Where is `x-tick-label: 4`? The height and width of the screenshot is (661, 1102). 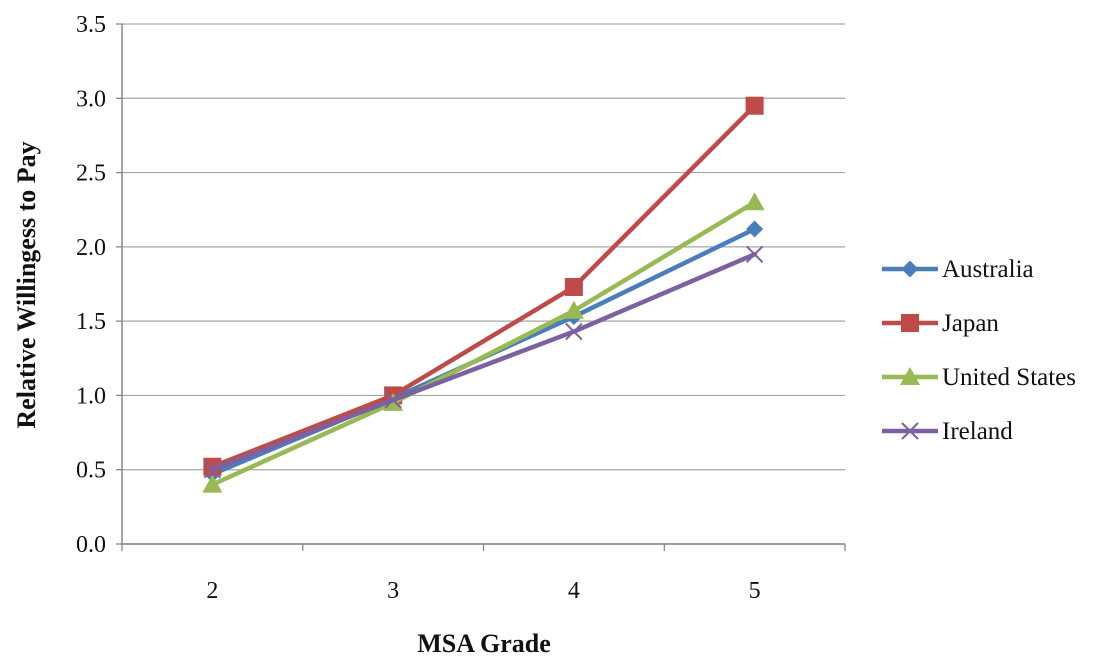 x-tick-label: 4 is located at coordinates (574, 591).